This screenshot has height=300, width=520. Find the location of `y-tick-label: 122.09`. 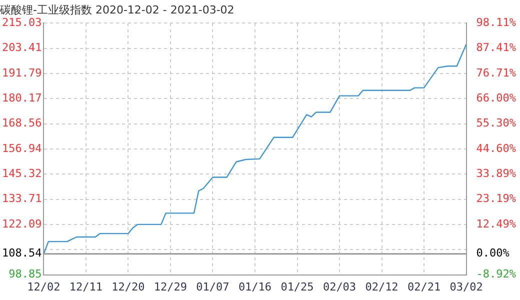

y-tick-label: 122.09 is located at coordinates (22, 223).